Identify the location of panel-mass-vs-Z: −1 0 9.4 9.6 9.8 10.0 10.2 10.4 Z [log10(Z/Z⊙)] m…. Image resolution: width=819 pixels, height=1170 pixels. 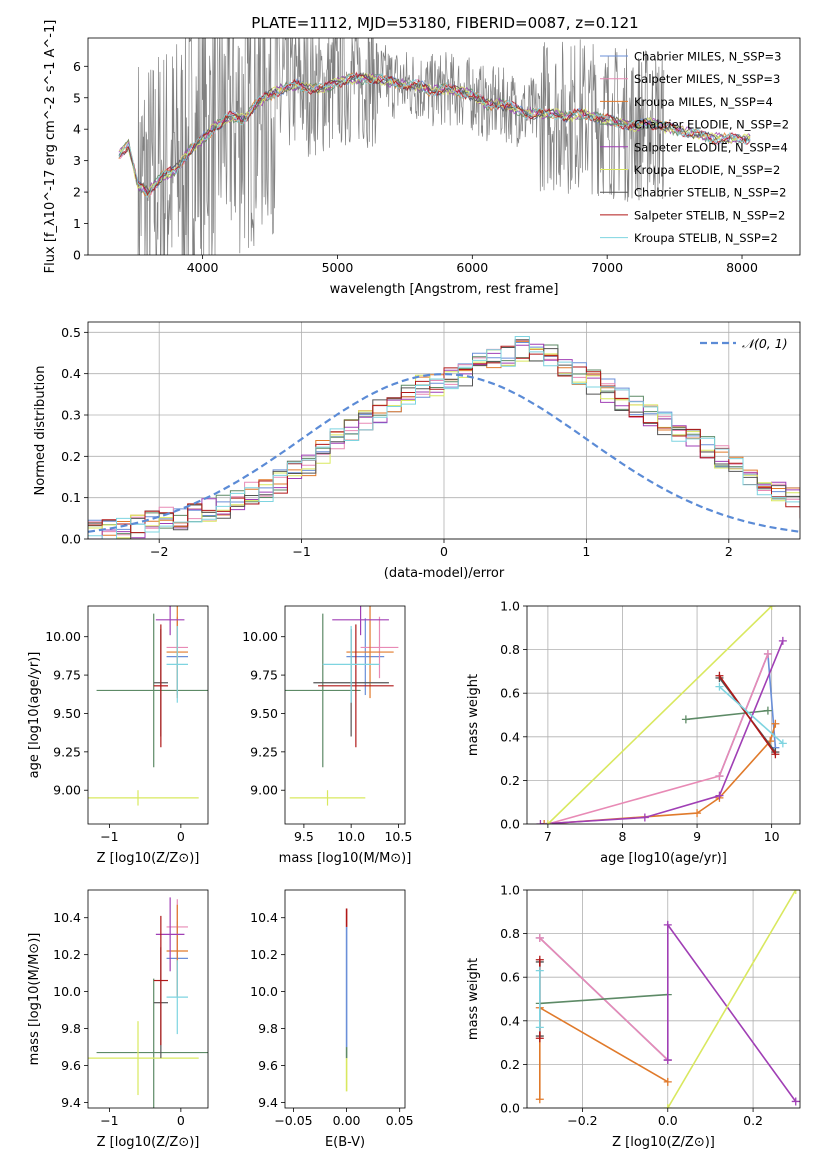
(118, 1019).